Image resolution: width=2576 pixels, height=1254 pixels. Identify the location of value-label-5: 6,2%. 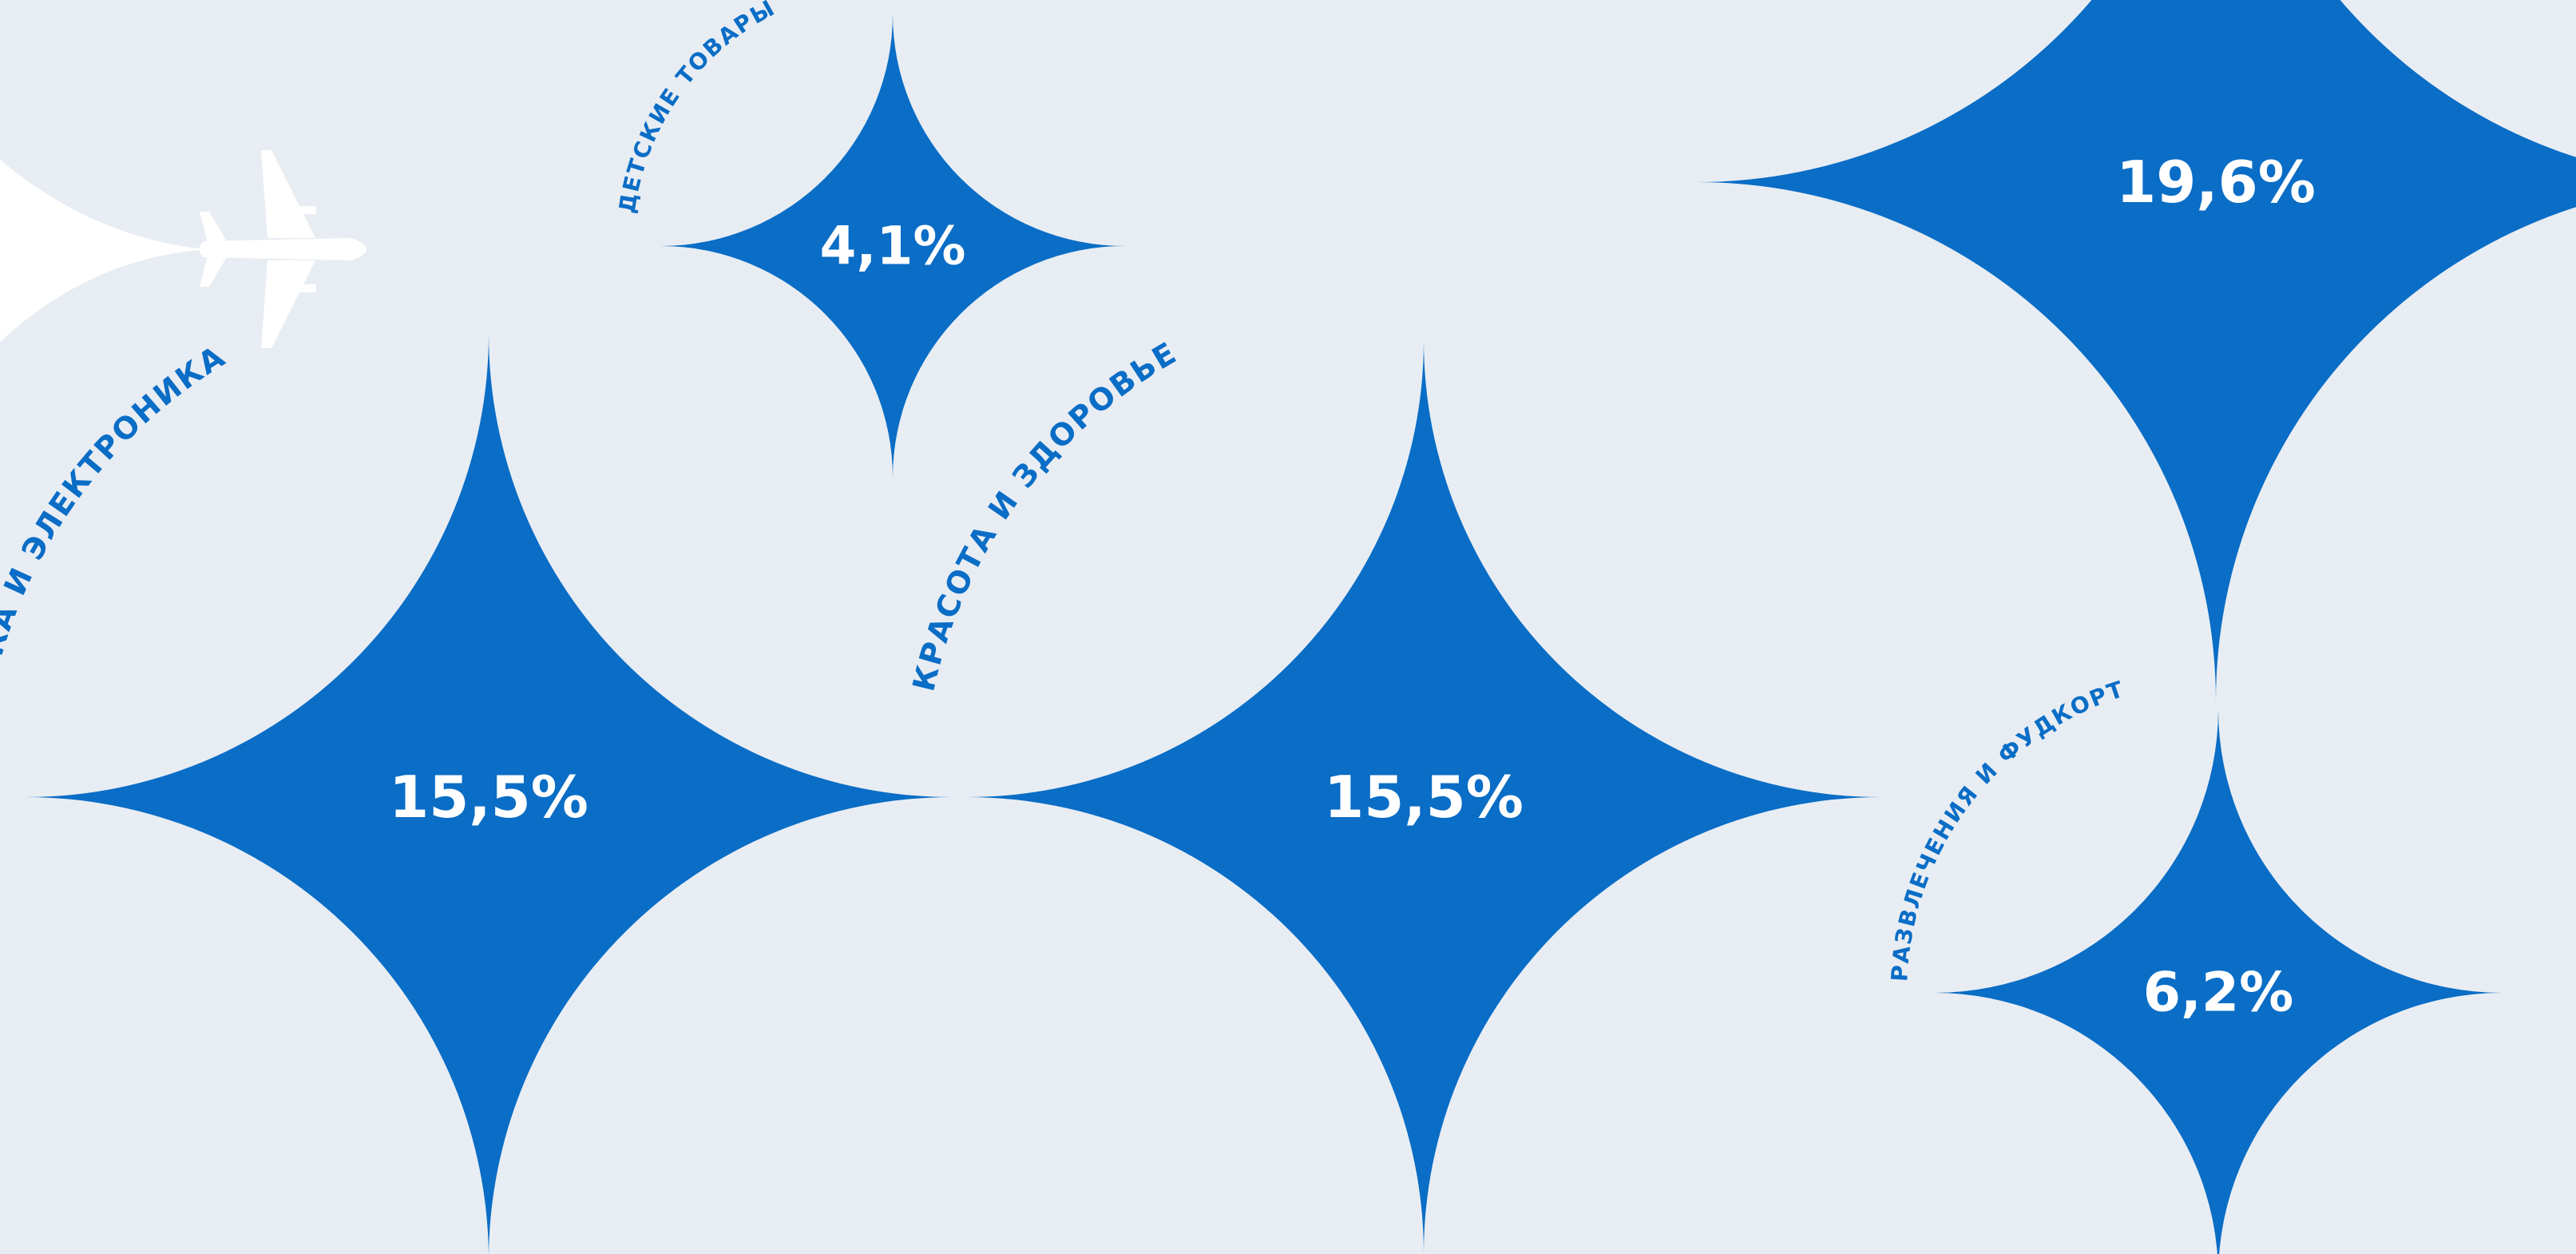
(2218, 994).